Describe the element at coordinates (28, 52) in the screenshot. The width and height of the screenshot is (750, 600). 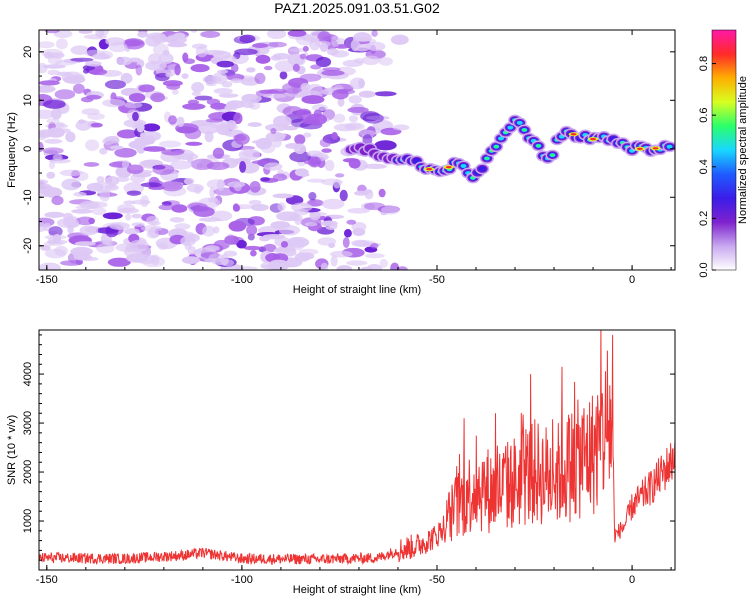
I see `spectrogram-y-tick-label: 20` at that location.